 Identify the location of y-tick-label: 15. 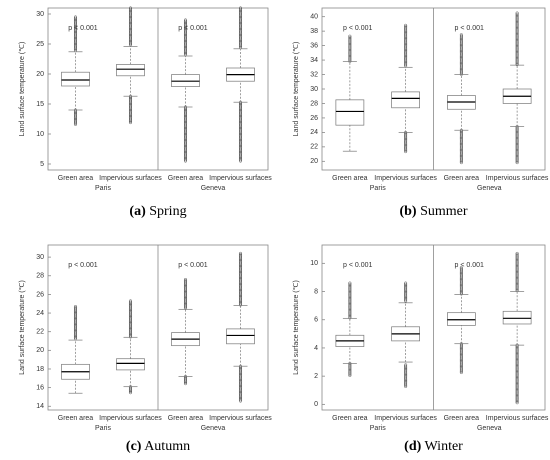
(40, 104).